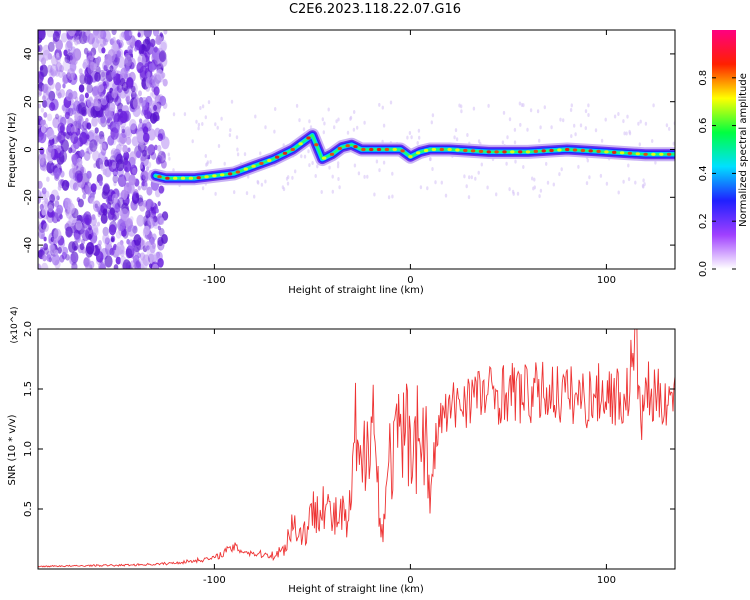 This screenshot has height=600, width=750. What do you see at coordinates (28, 149) in the screenshot?
I see `y-tick-label: 0` at bounding box center [28, 149].